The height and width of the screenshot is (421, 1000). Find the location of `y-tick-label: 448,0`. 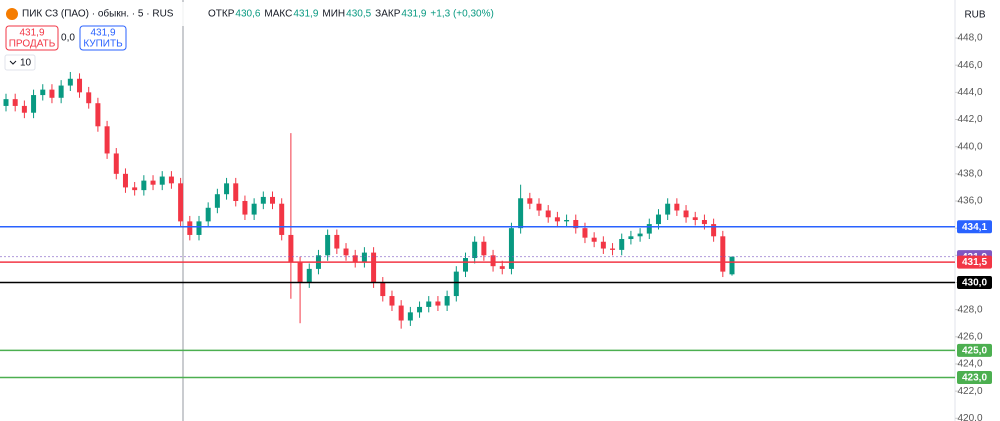

y-tick-label: 448,0 is located at coordinates (969, 38).